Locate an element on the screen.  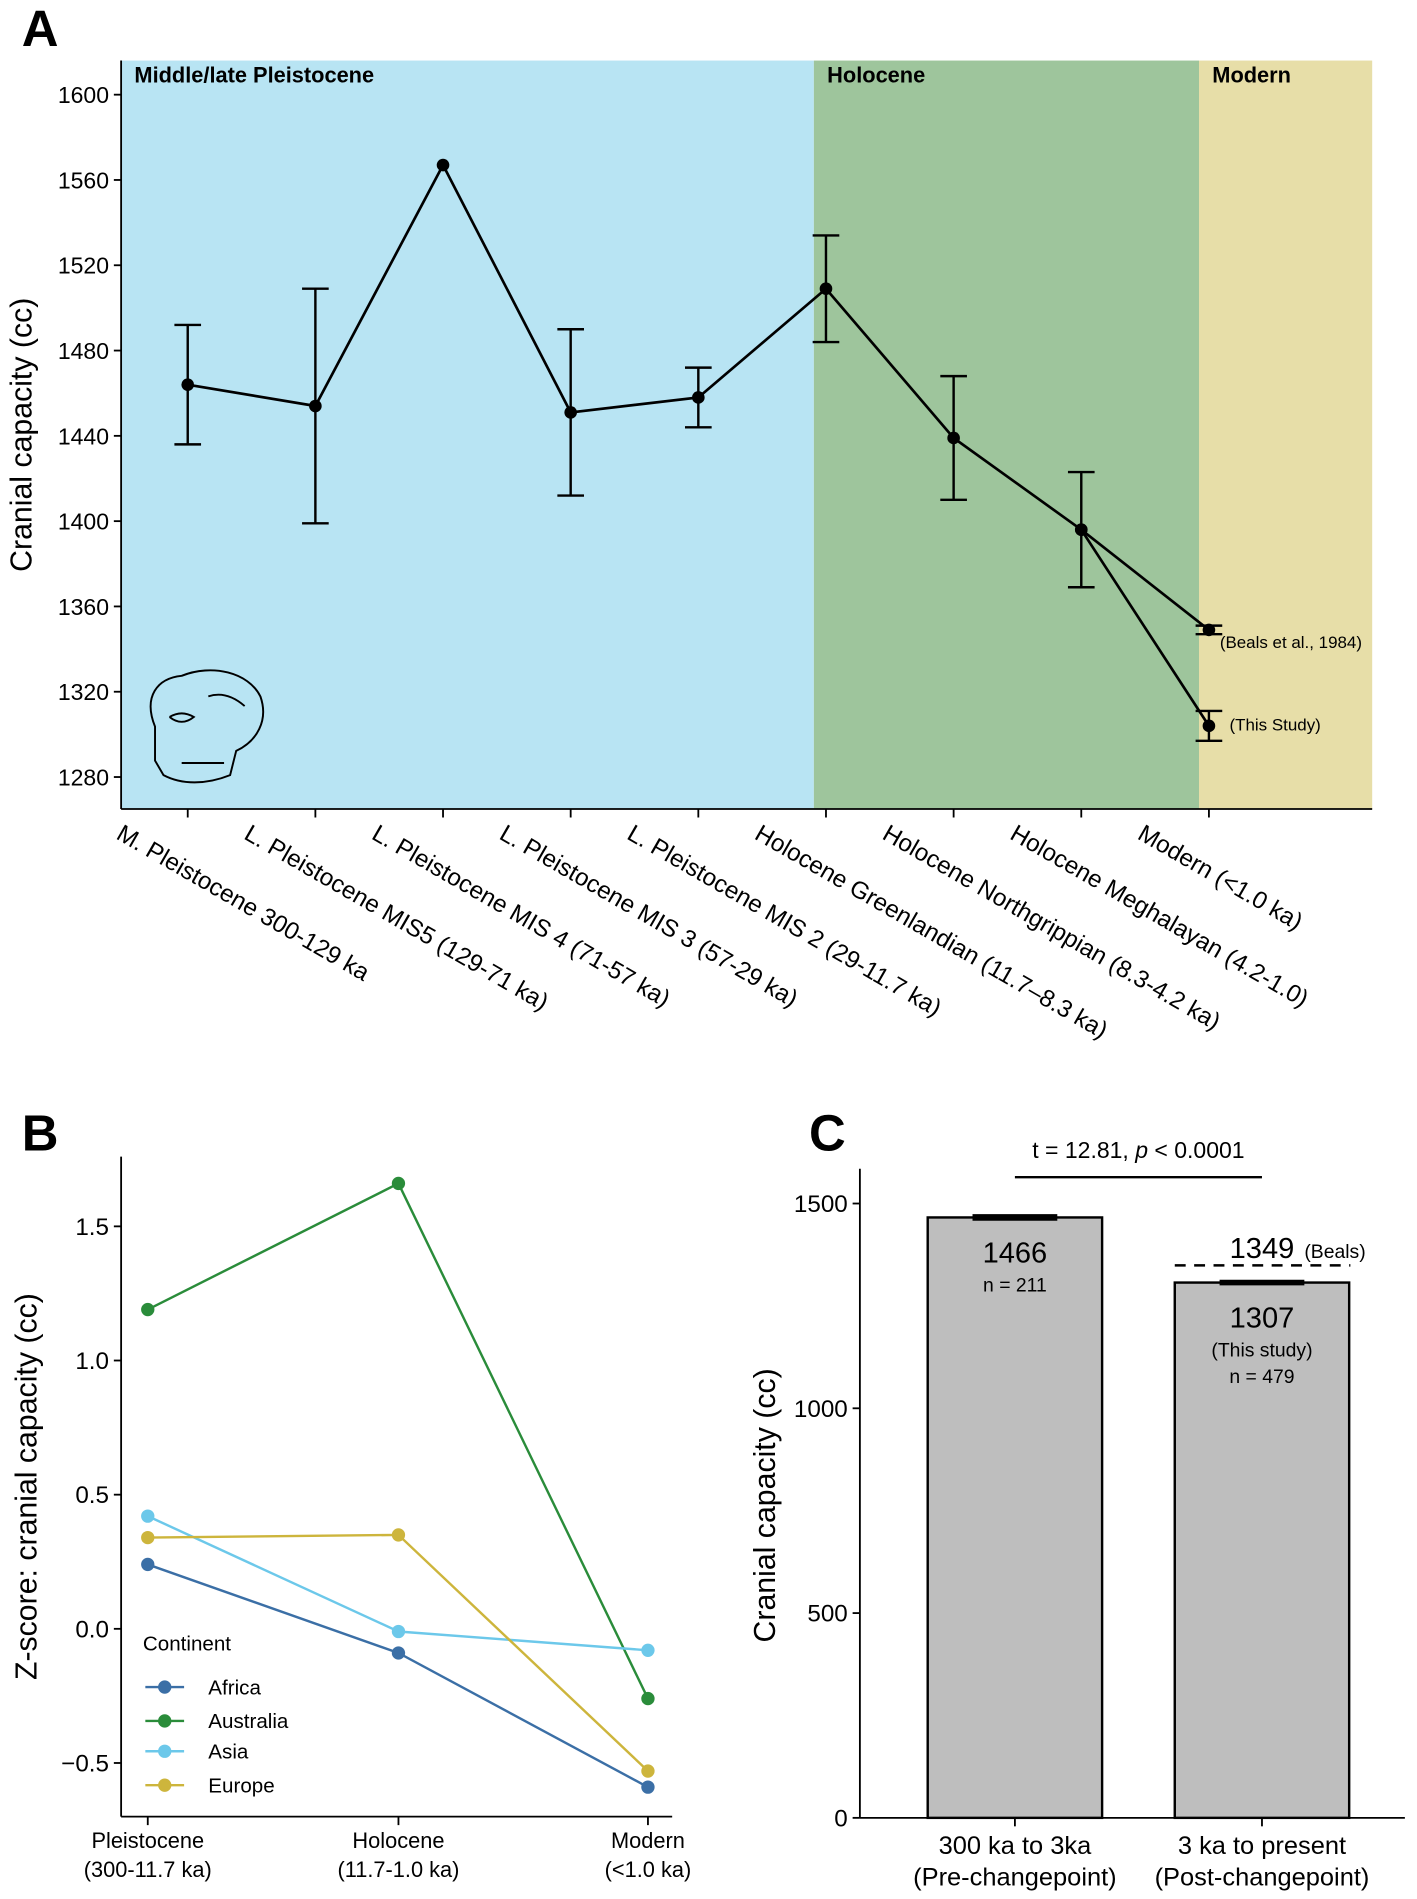
annotation: t = 12.81, p < 0.0001 is located at coordinates (1138, 1150).